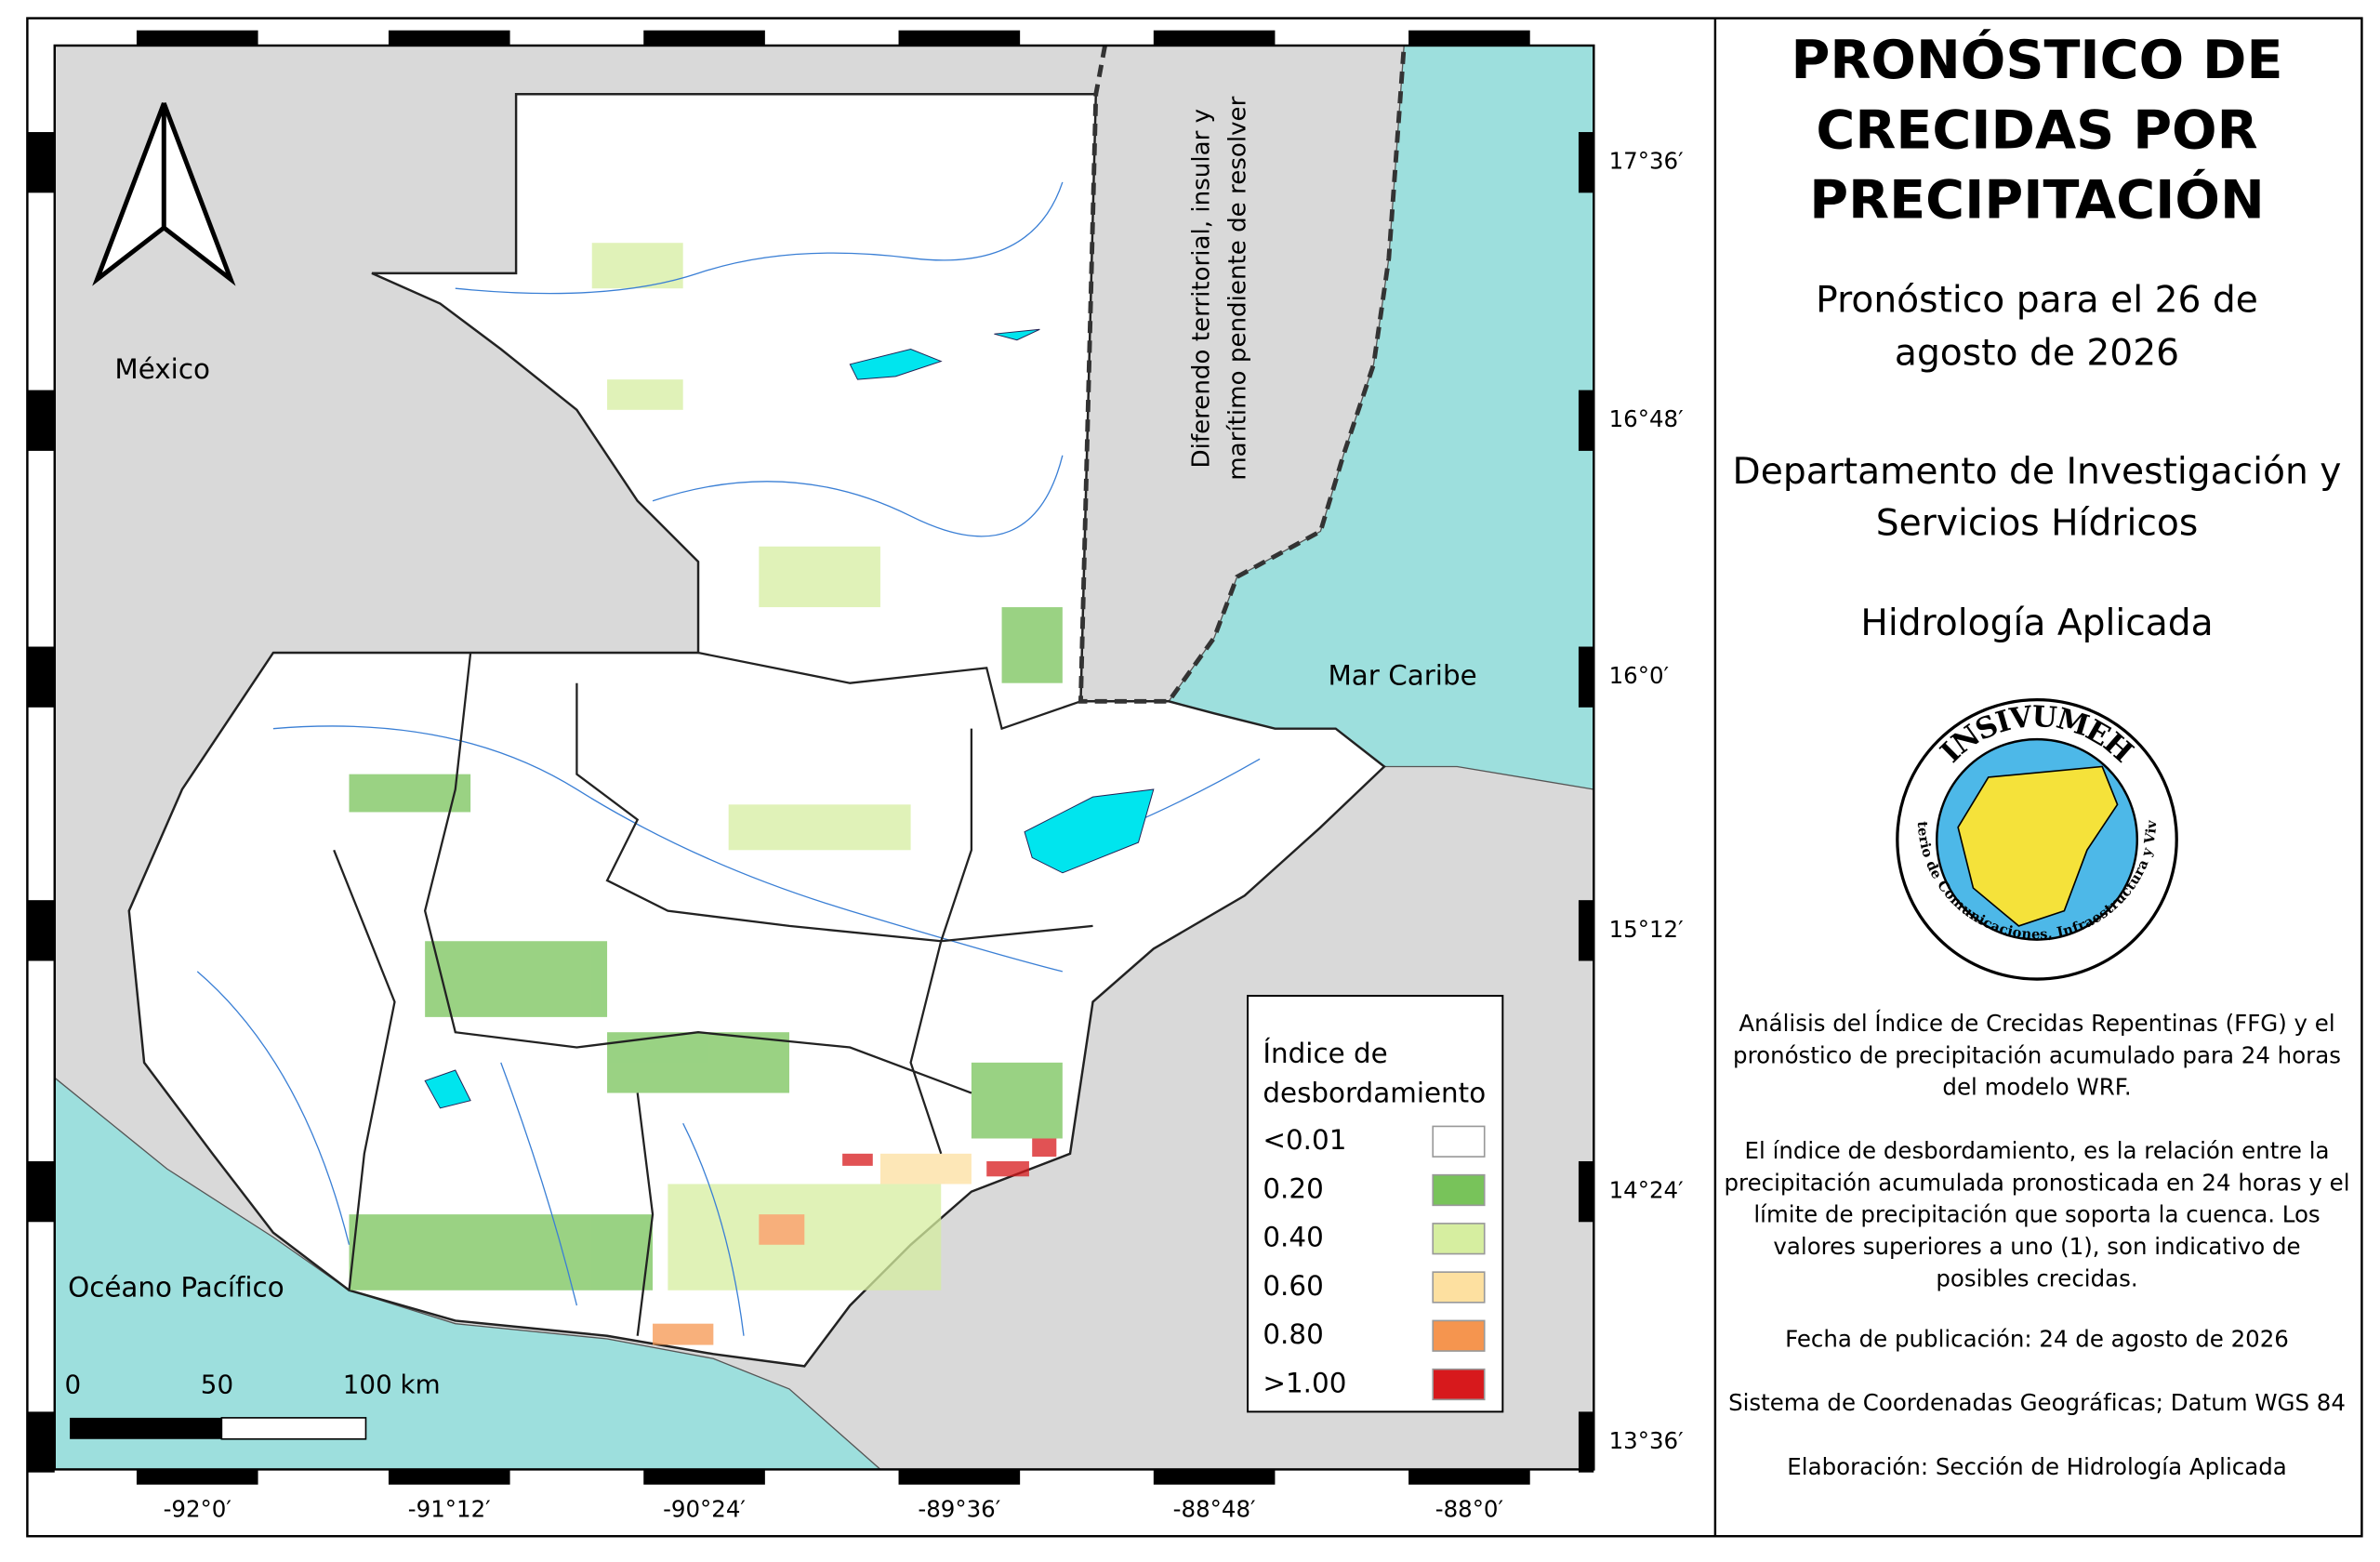 This screenshot has height=1562, width=2380. Describe the element at coordinates (1639, 675) in the screenshot. I see `lat-tick-label: 16°0′` at that location.